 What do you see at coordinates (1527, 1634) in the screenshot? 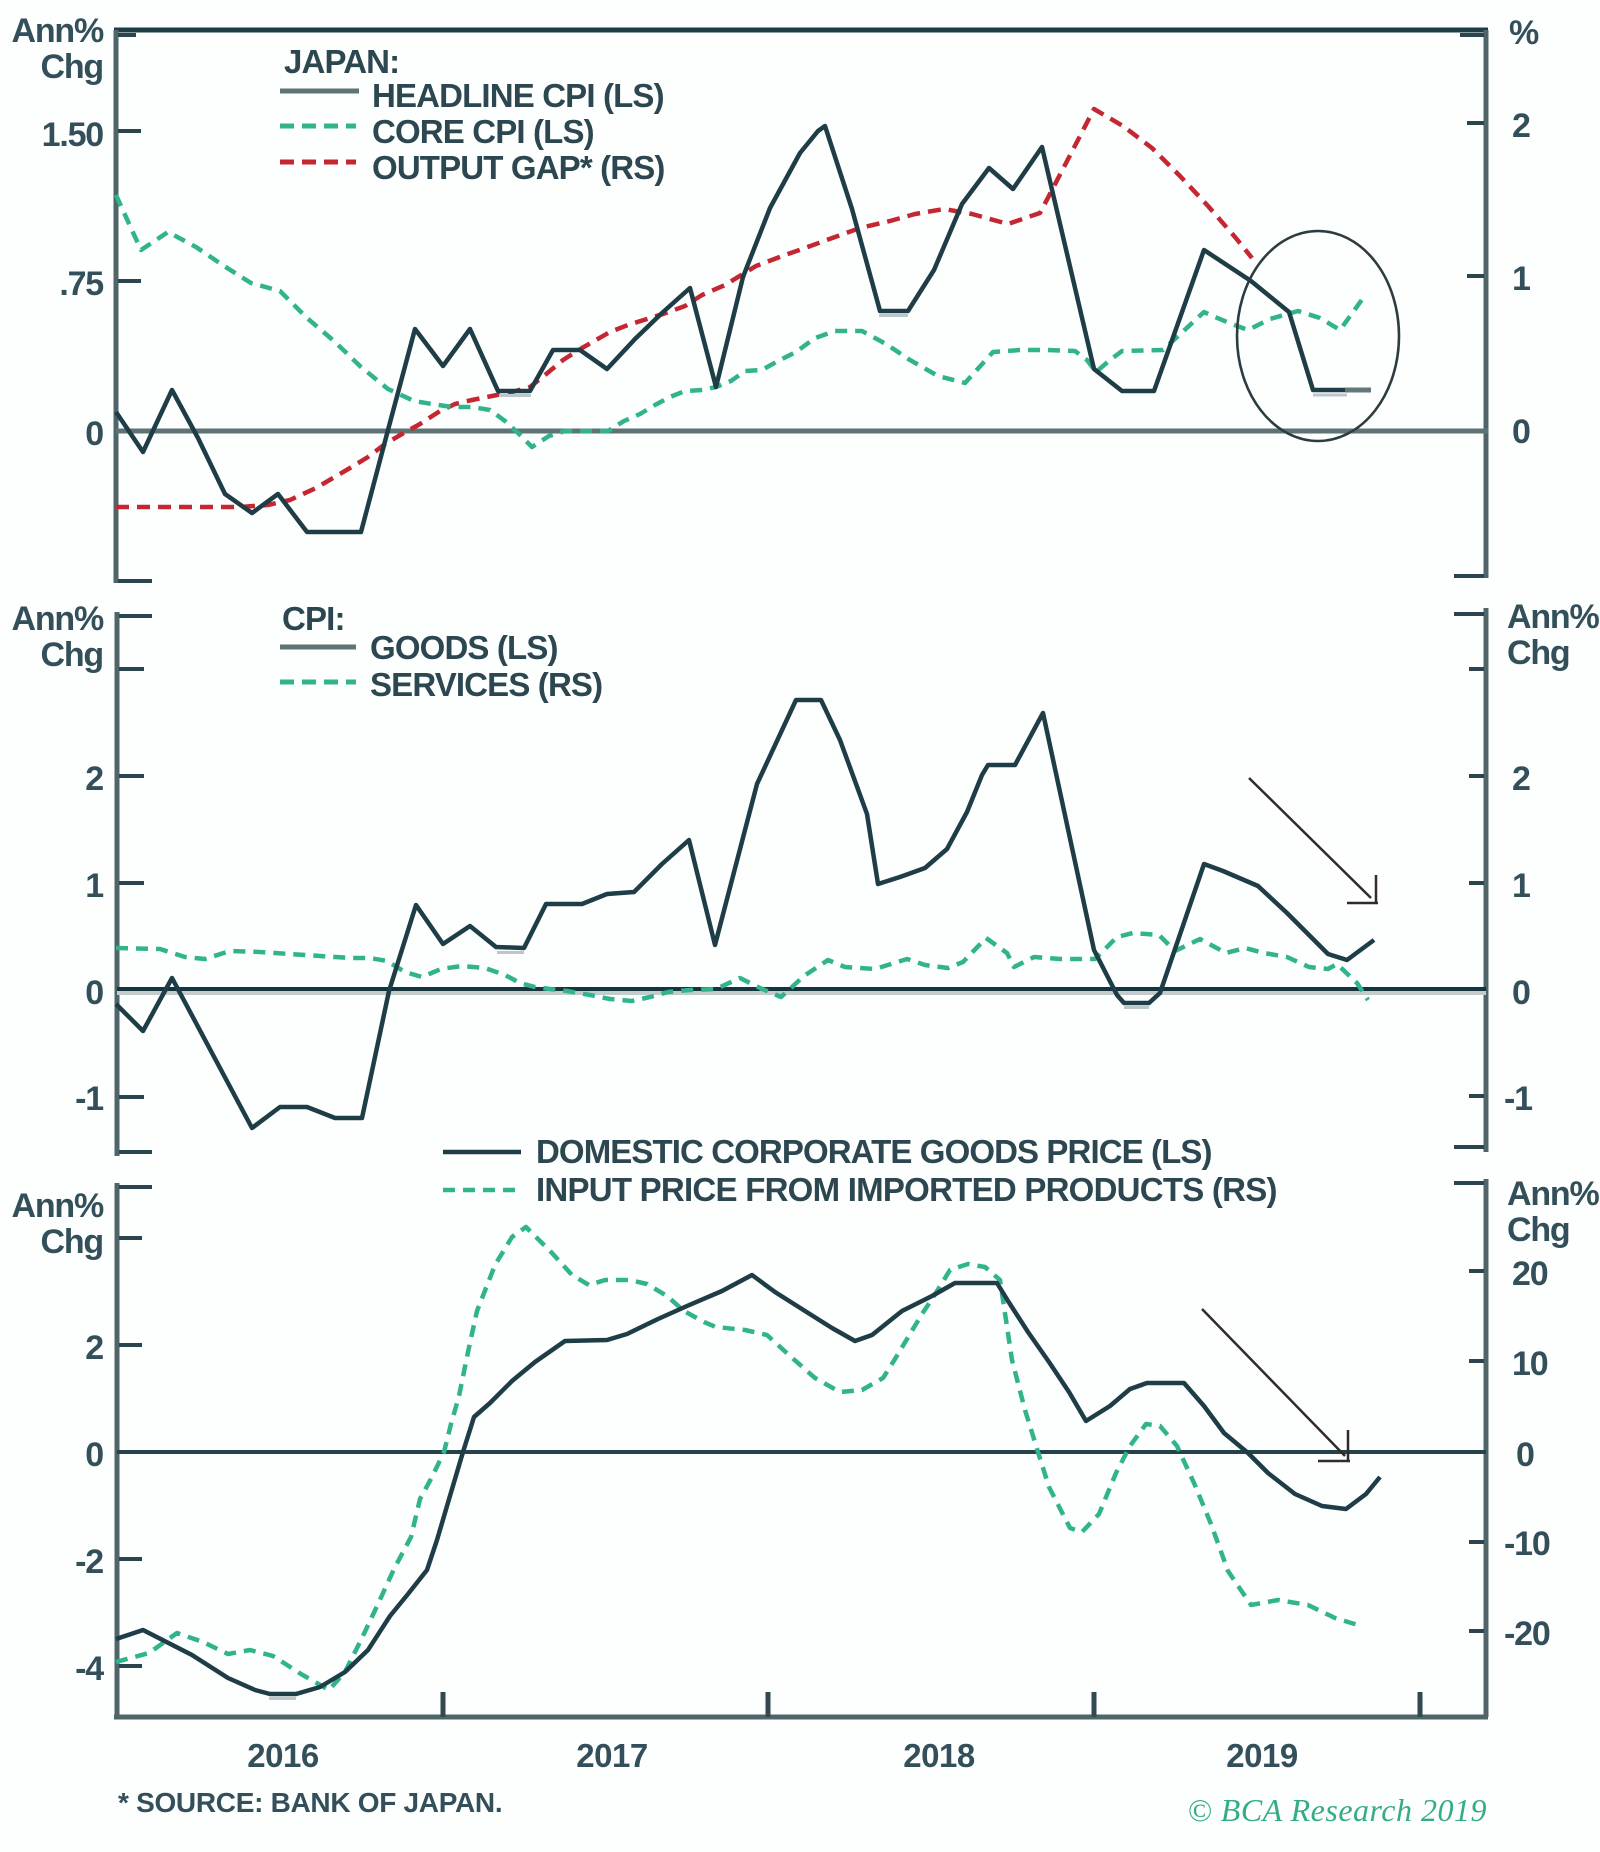
I see `svg-text: -20` at bounding box center [1527, 1634].